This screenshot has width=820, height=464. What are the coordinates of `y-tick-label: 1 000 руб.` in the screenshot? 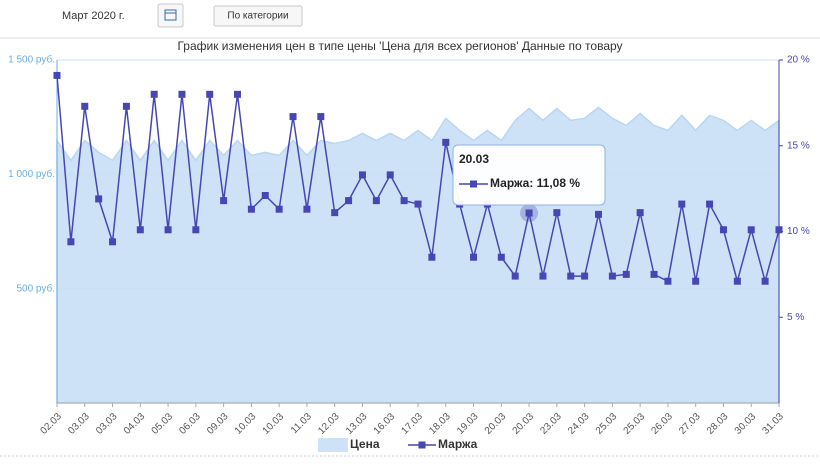 It's located at (31, 174).